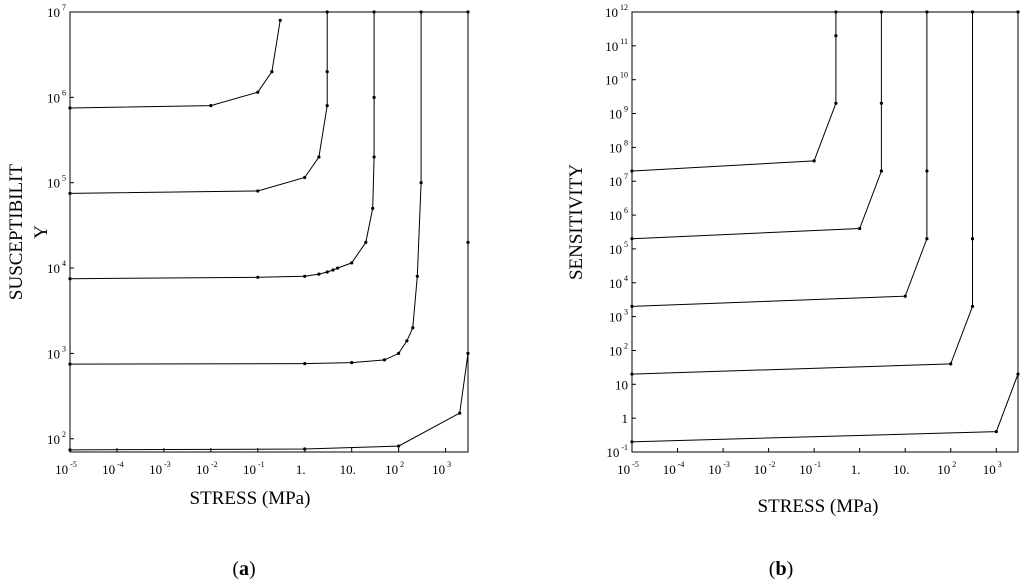  What do you see at coordinates (818, 506) in the screenshot?
I see `chart-b-x-axis-label: STRESS (MPa)` at bounding box center [818, 506].